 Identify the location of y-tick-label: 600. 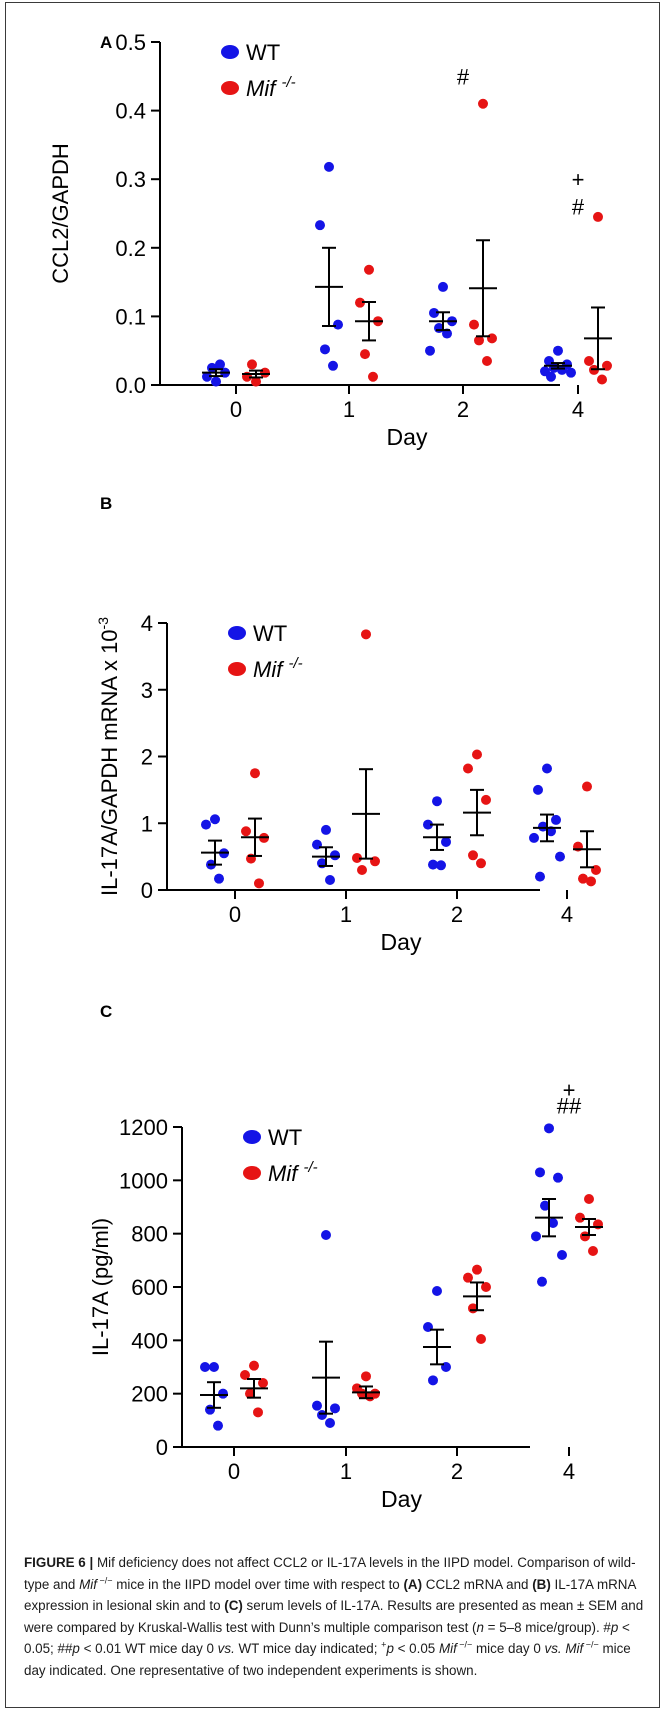
(149, 1287).